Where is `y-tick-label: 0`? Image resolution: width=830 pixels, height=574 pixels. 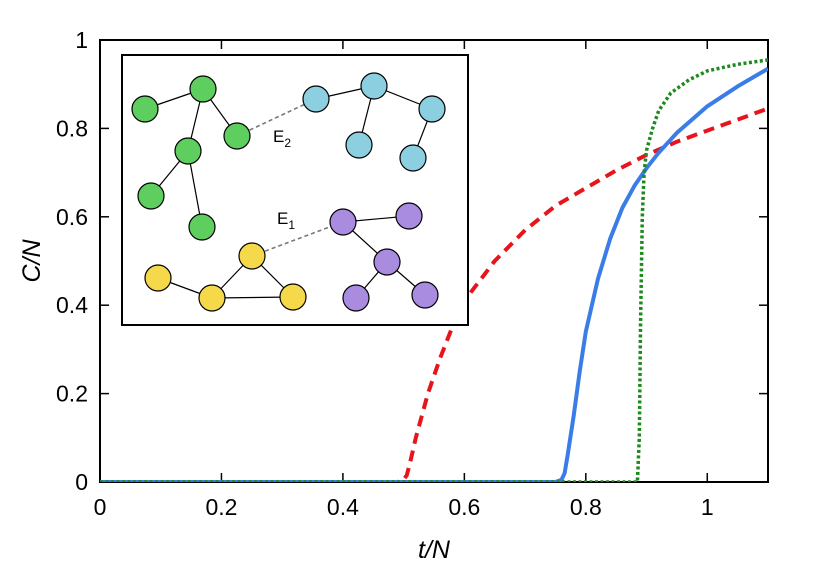 y-tick-label: 0 is located at coordinates (81, 482).